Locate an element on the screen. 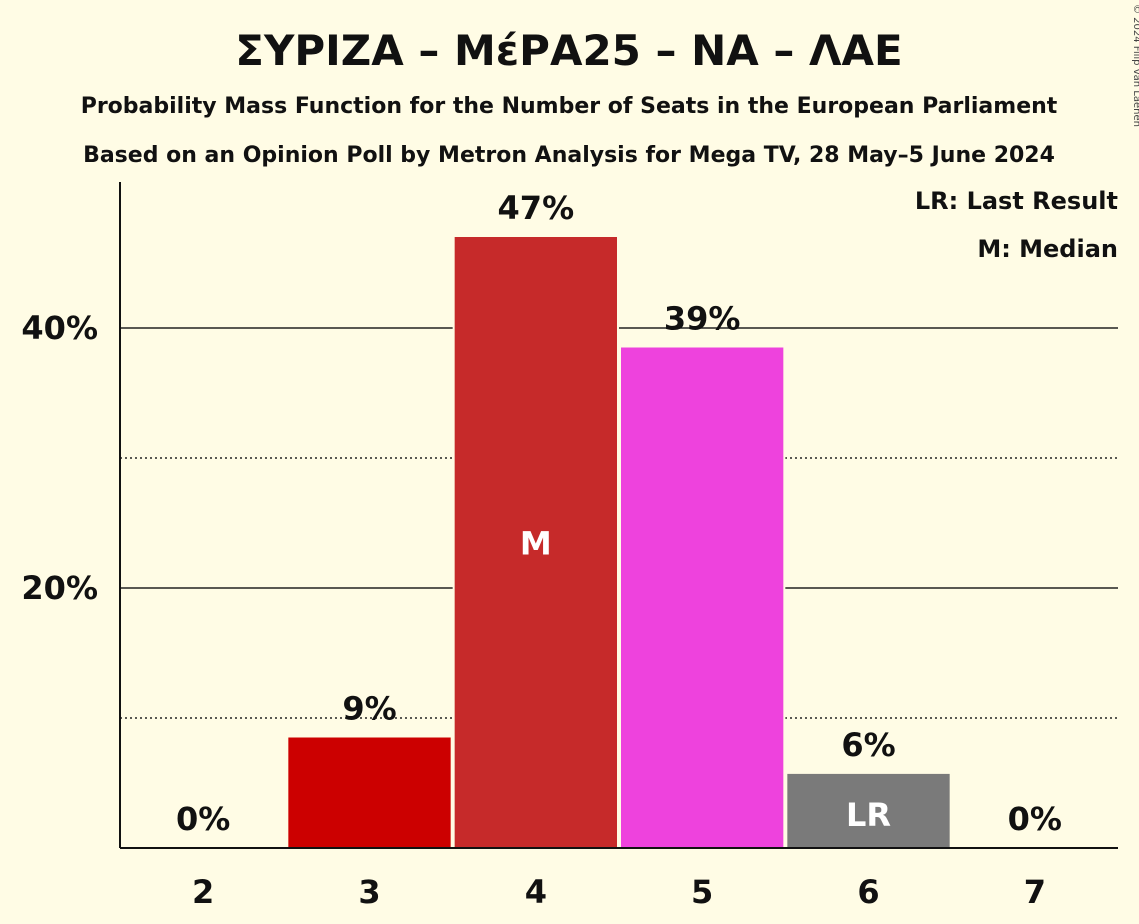 The image size is (1139, 924). data-label-3: 9% is located at coordinates (369, 709).